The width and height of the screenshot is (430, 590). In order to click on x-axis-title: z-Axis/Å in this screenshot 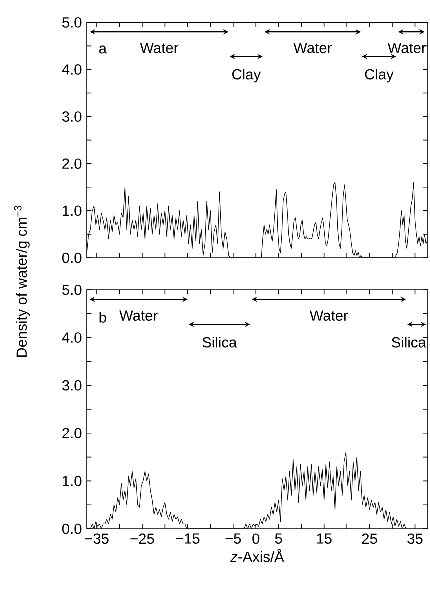, I will do `click(257, 555)`.